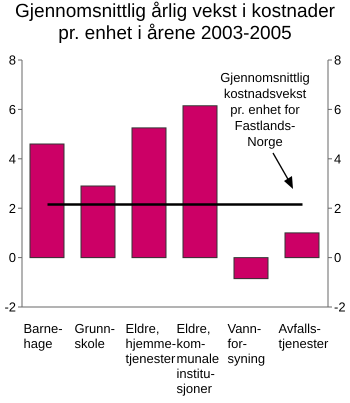  Describe the element at coordinates (175, 22) in the screenshot. I see `chart-title: Gjennomsnittlig årlig vekst i kostnader pr. enhet i årene 2003-2005` at that location.